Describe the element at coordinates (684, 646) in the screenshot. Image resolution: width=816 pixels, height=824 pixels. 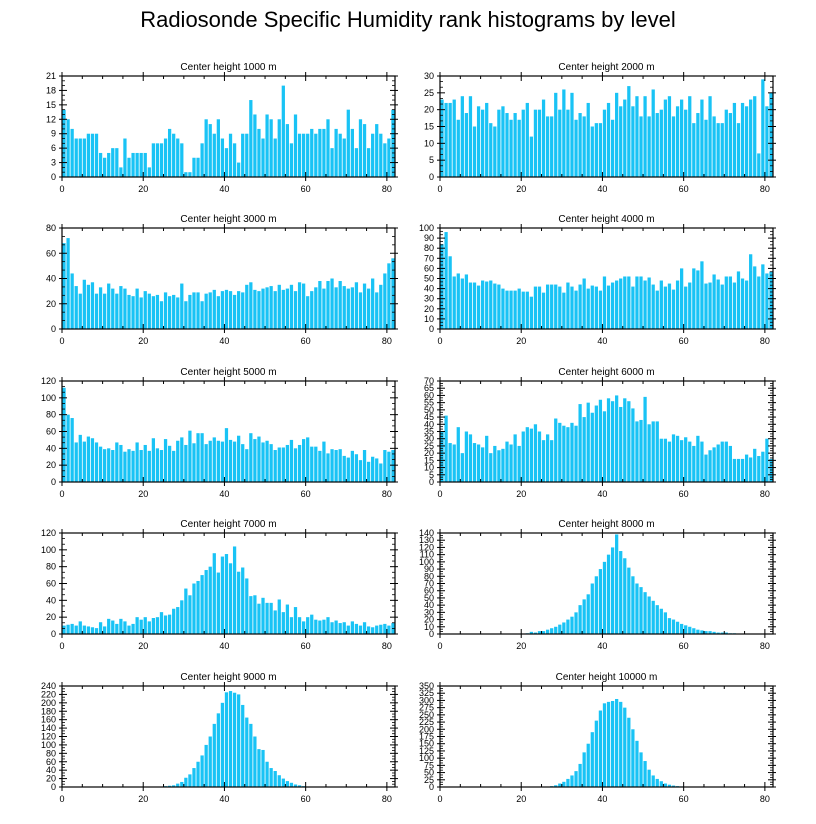
I see `x-tick-label: 60` at that location.